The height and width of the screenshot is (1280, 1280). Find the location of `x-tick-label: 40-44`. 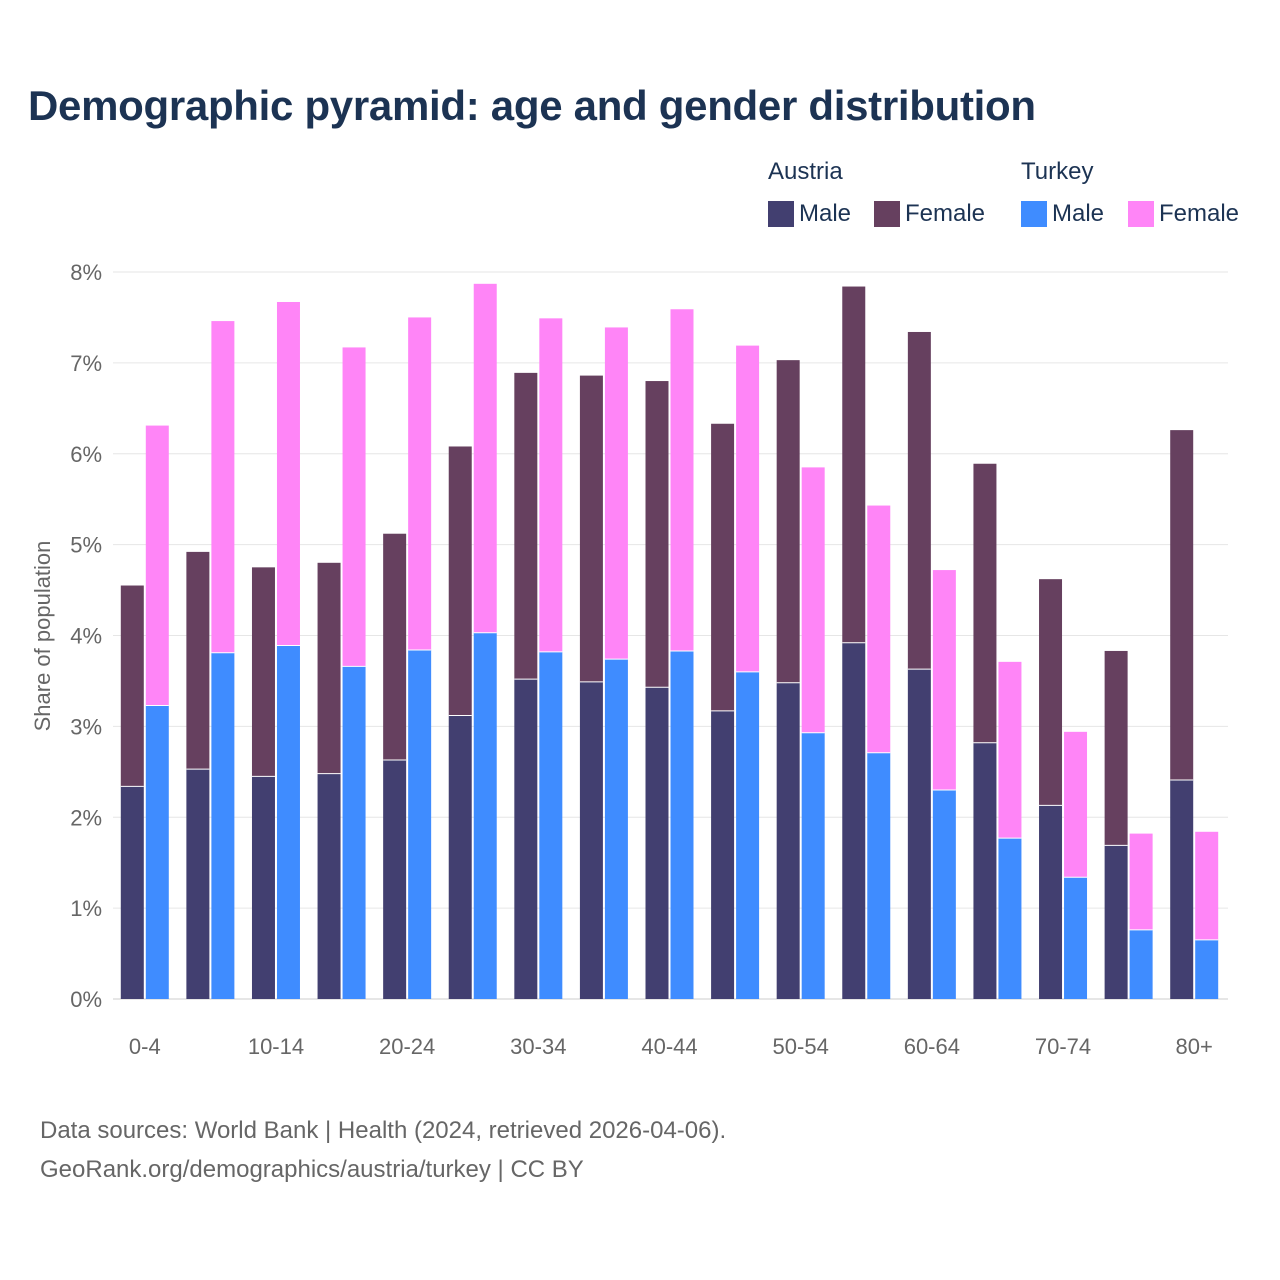

x-tick-label: 40-44 is located at coordinates (669, 1046).